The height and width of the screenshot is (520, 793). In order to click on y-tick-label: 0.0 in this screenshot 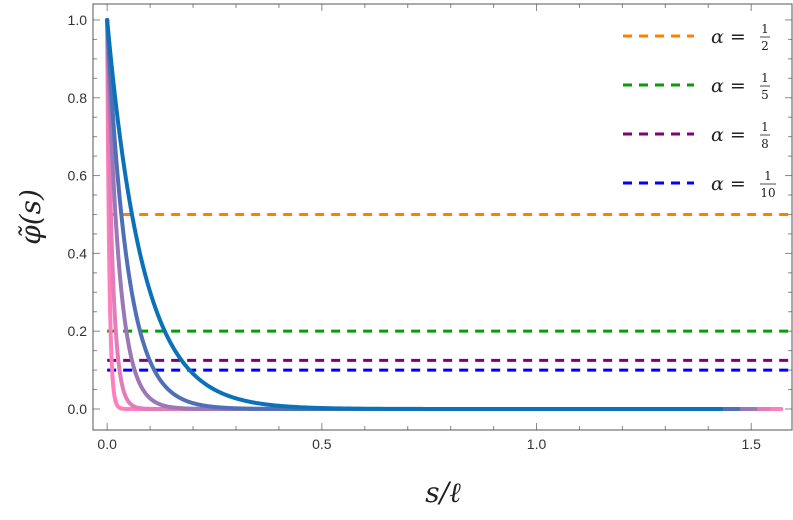, I will do `click(78, 409)`.